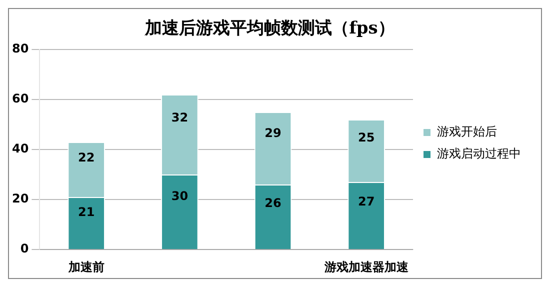  What do you see at coordinates (269, 28) in the screenshot?
I see `chart-title: 加速后游戏平均帧数测试（fps）` at bounding box center [269, 28].